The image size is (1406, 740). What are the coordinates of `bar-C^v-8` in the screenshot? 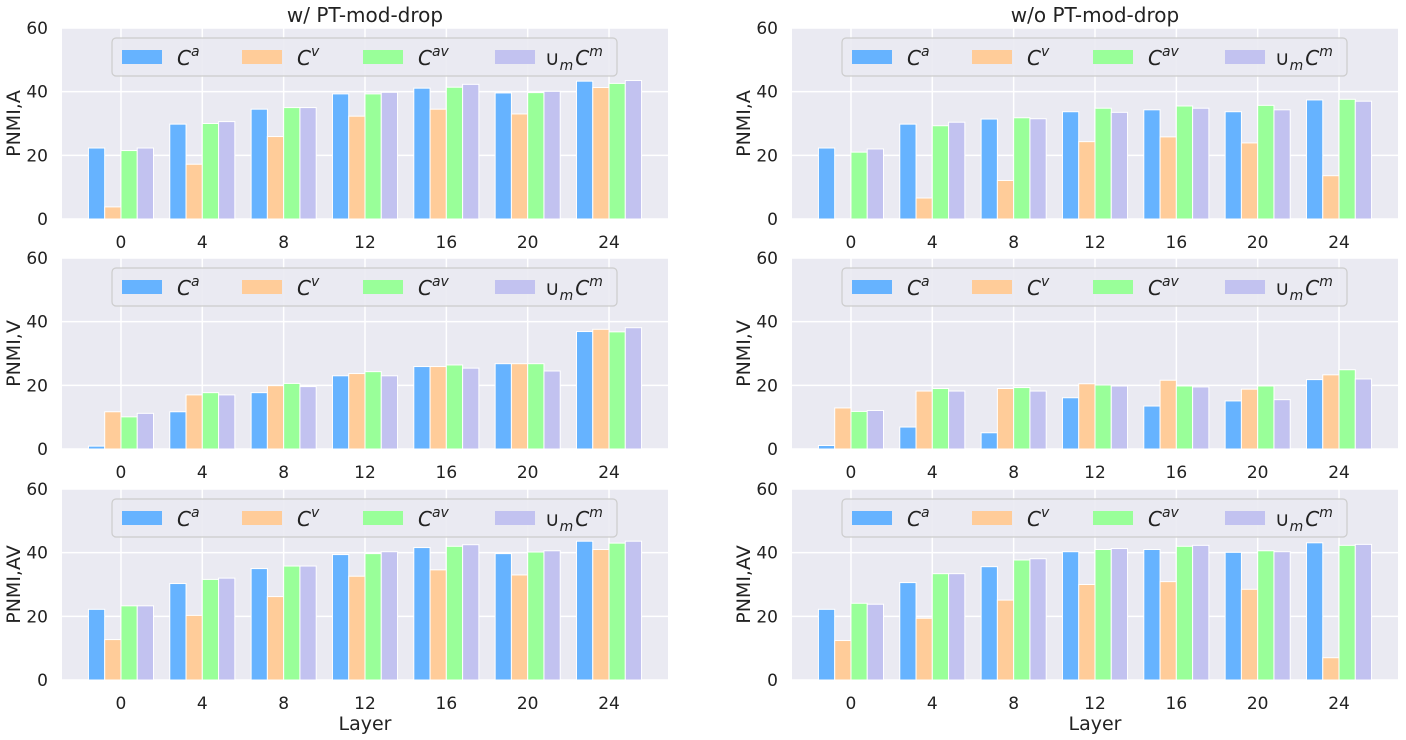 It's located at (275, 178).